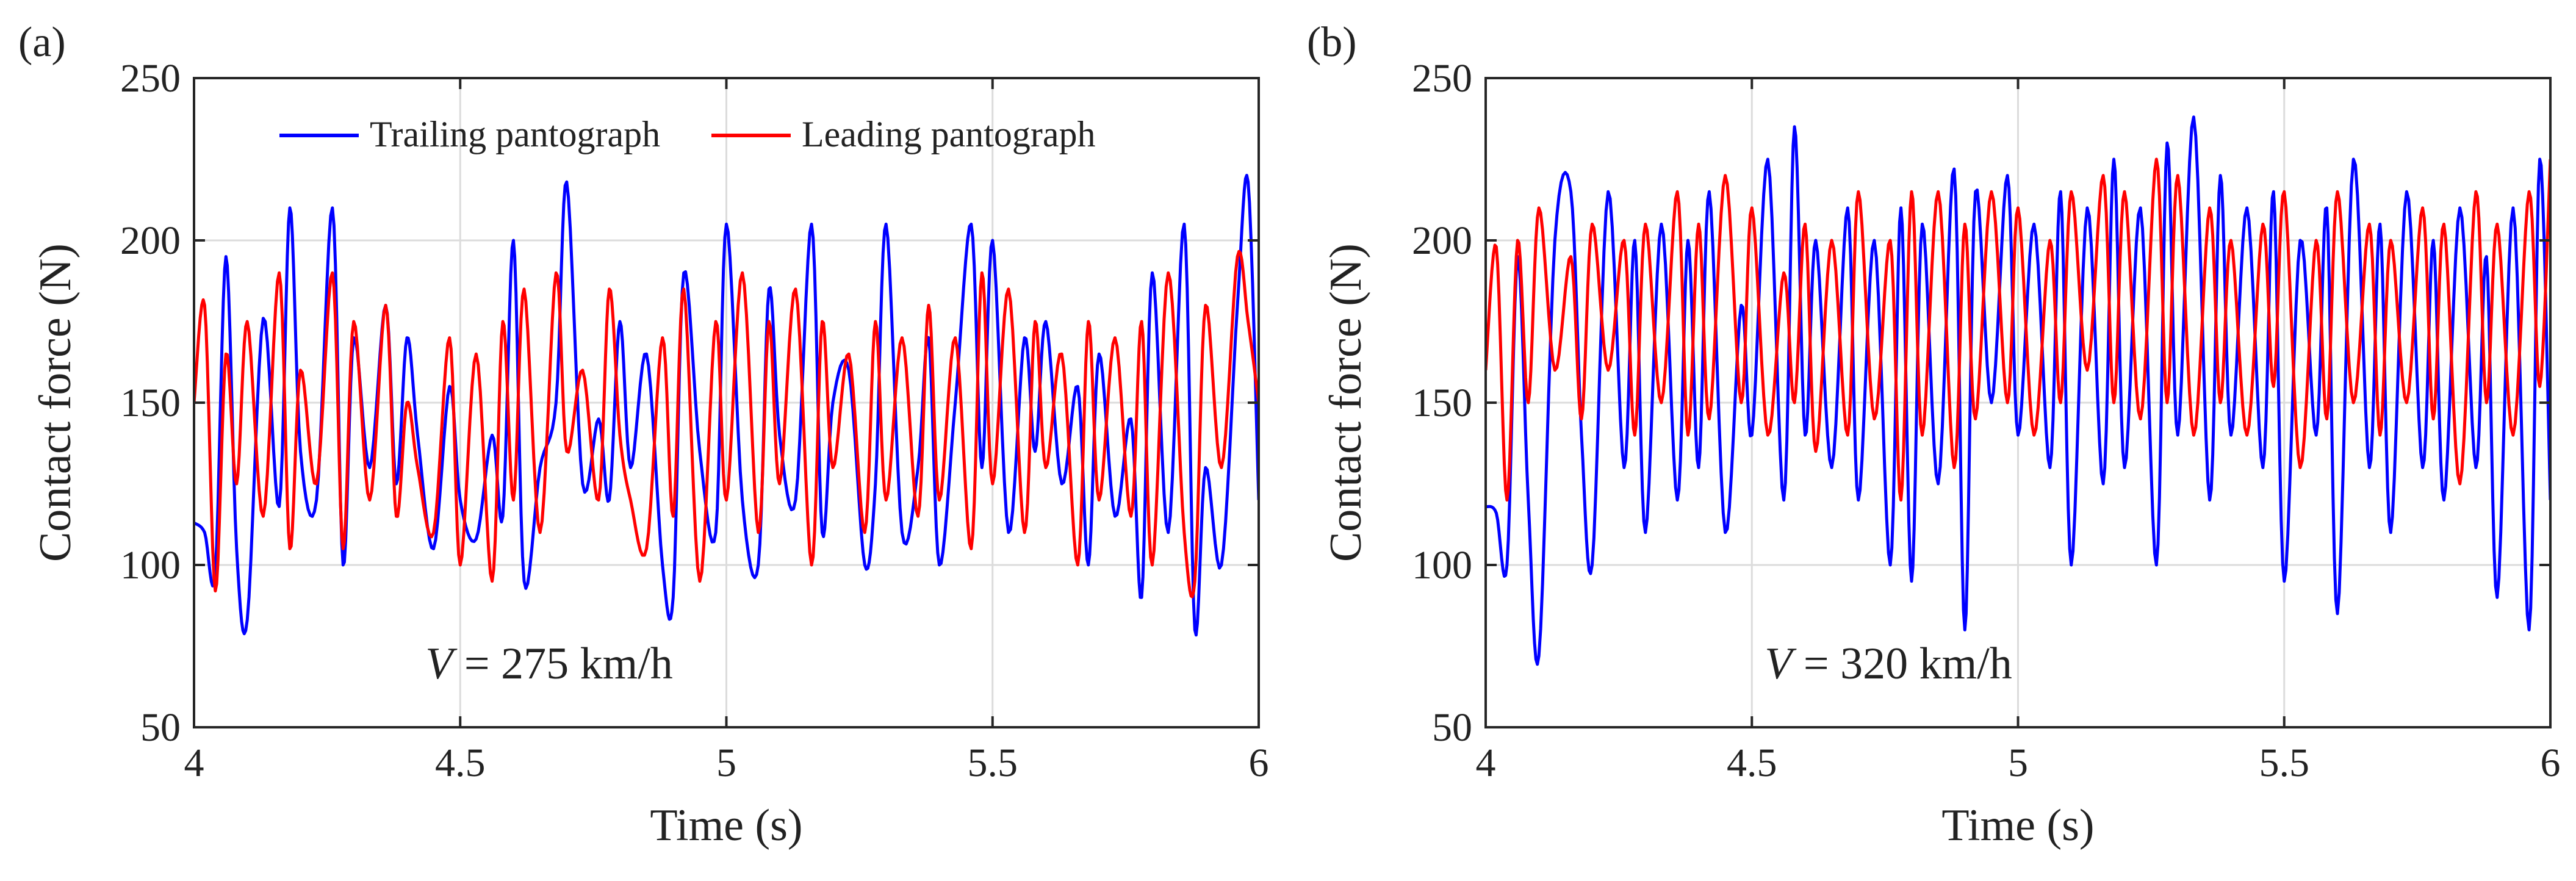 The width and height of the screenshot is (2576, 881). Describe the element at coordinates (515, 134) in the screenshot. I see `legend-label-trailing: Trailing pantograph` at that location.